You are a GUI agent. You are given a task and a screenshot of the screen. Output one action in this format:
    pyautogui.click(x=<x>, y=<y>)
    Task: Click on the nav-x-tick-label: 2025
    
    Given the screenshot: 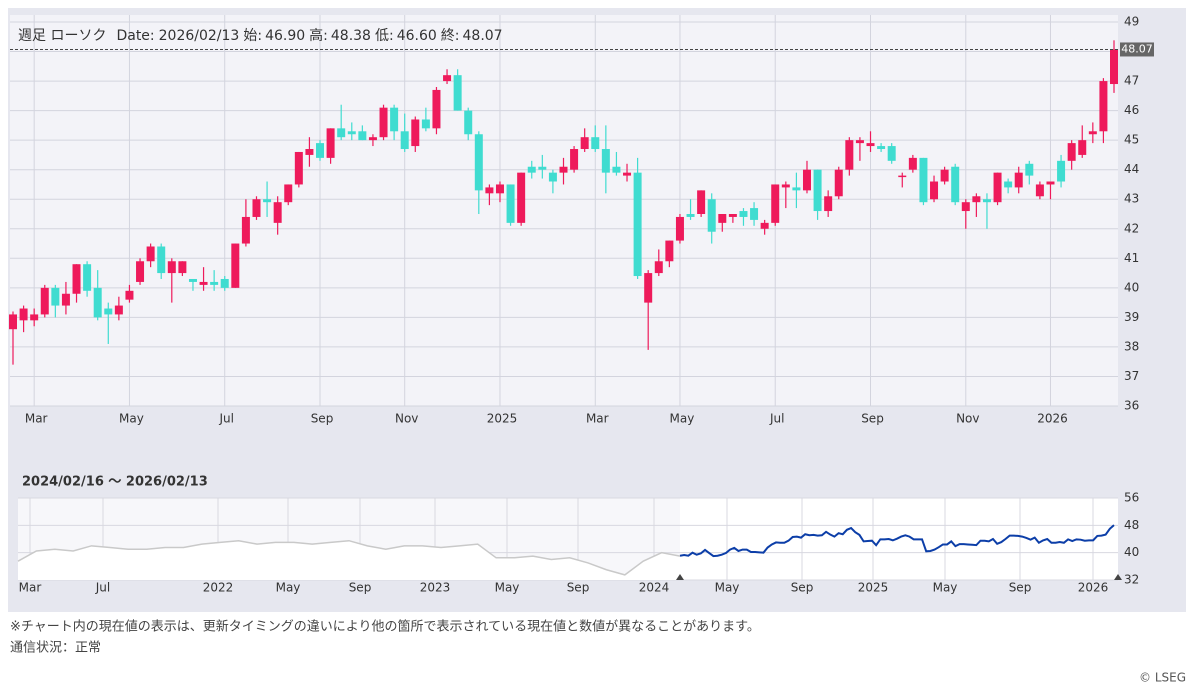 What is the action you would take?
    pyautogui.click(x=873, y=588)
    